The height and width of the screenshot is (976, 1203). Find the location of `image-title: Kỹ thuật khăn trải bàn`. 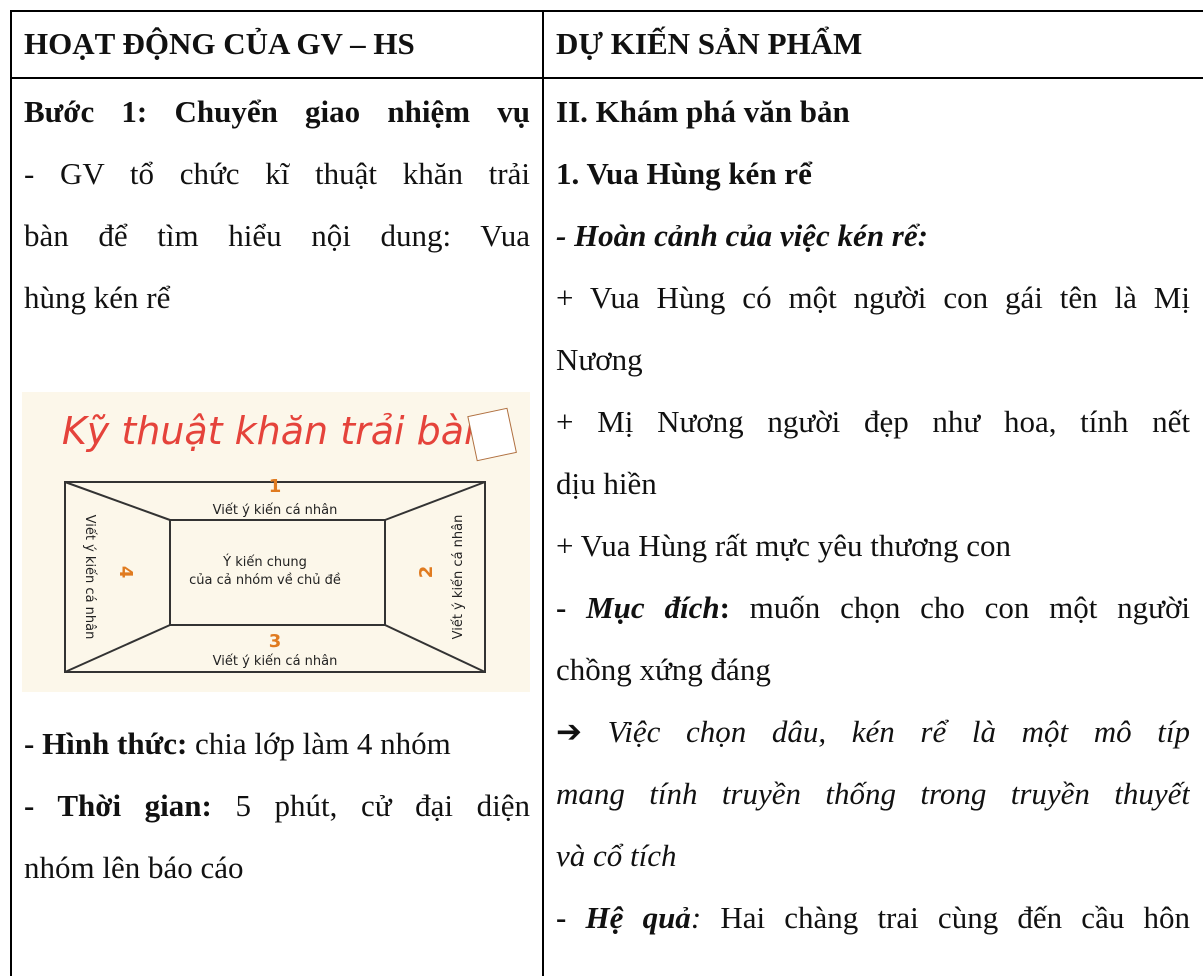

image-title: Kỹ thuật khăn trải bàn is located at coordinates (275, 431).